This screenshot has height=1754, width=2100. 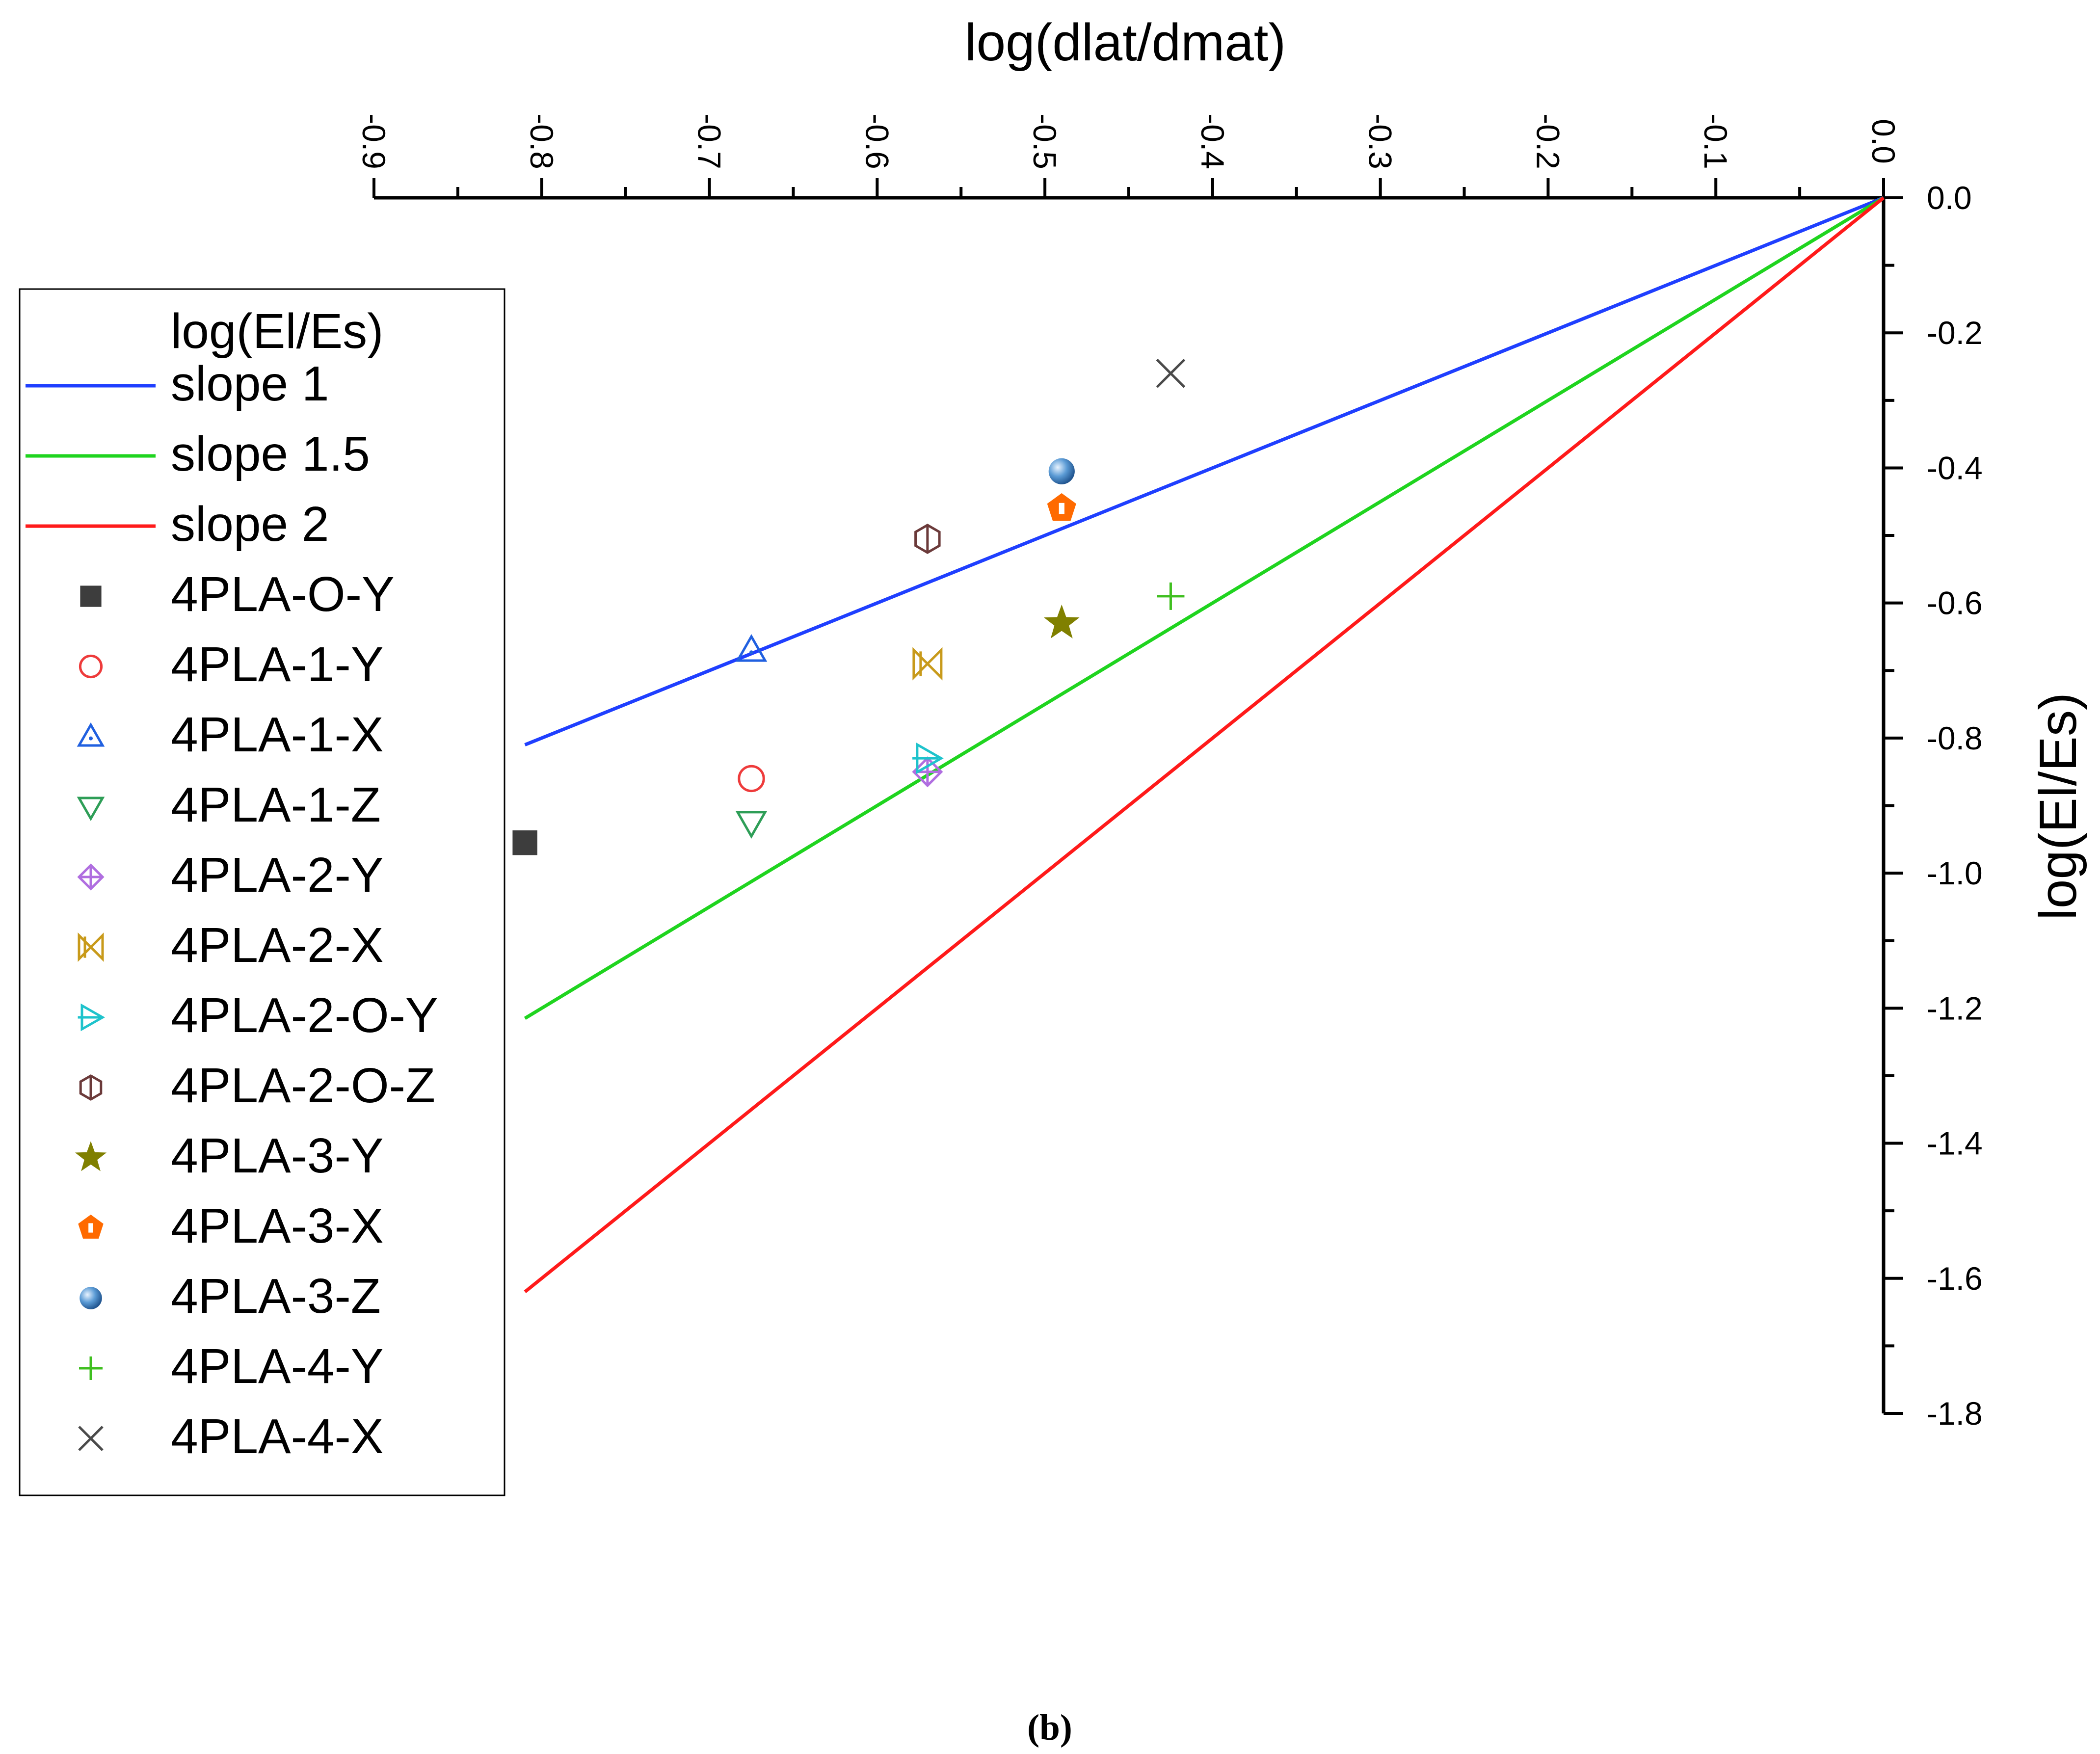 What do you see at coordinates (710, 141) in the screenshot?
I see `x-tick-label: -0.7` at bounding box center [710, 141].